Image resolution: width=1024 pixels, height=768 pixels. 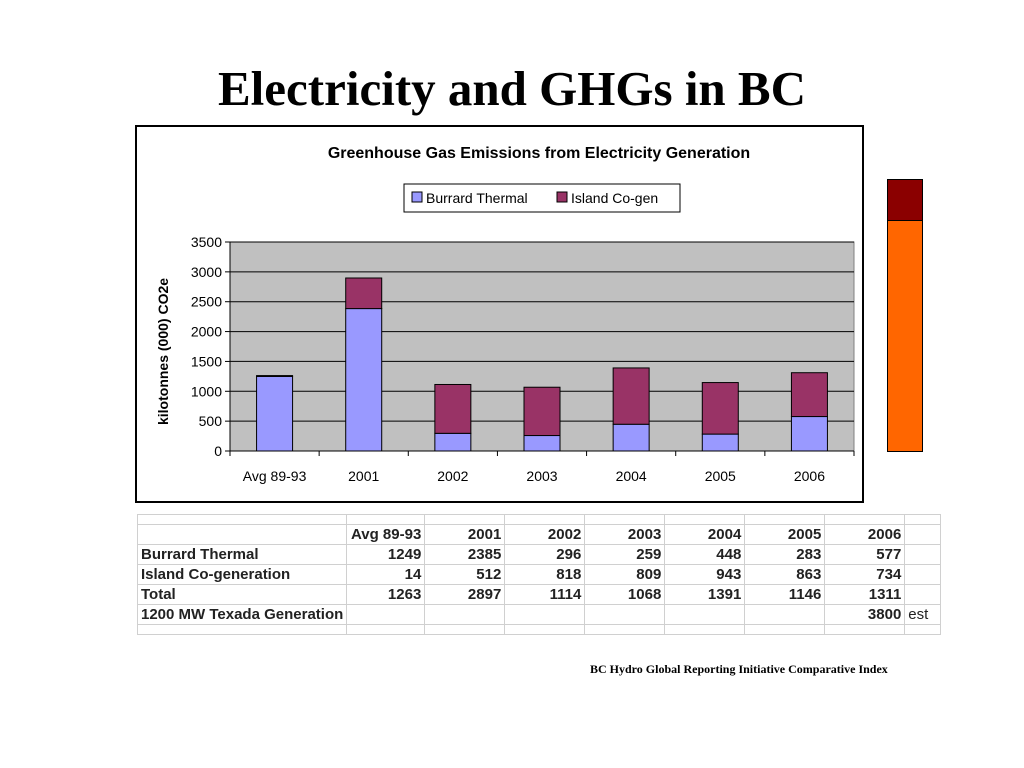 What do you see at coordinates (541, 476) in the screenshot?
I see `x-tick-label: 2003` at bounding box center [541, 476].